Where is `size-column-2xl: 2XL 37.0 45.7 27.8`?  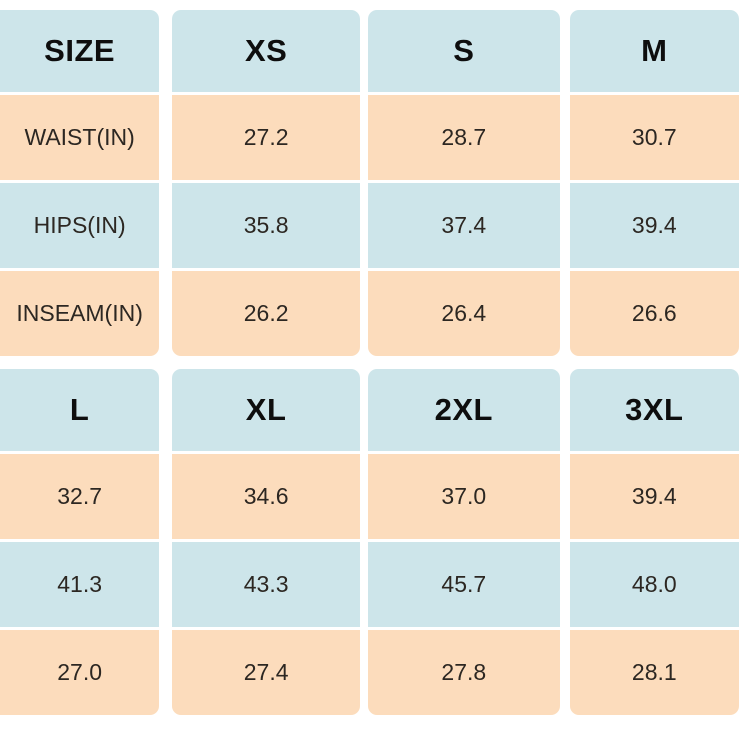 size-column-2xl: 2XL 37.0 45.7 27.8 is located at coordinates (464, 542).